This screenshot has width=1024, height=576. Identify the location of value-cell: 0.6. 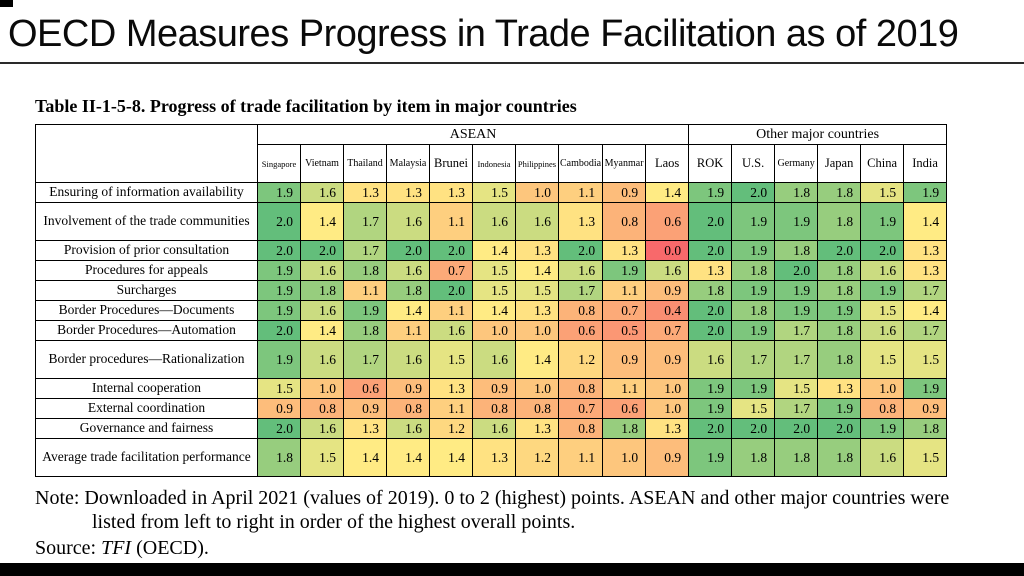
(365, 388).